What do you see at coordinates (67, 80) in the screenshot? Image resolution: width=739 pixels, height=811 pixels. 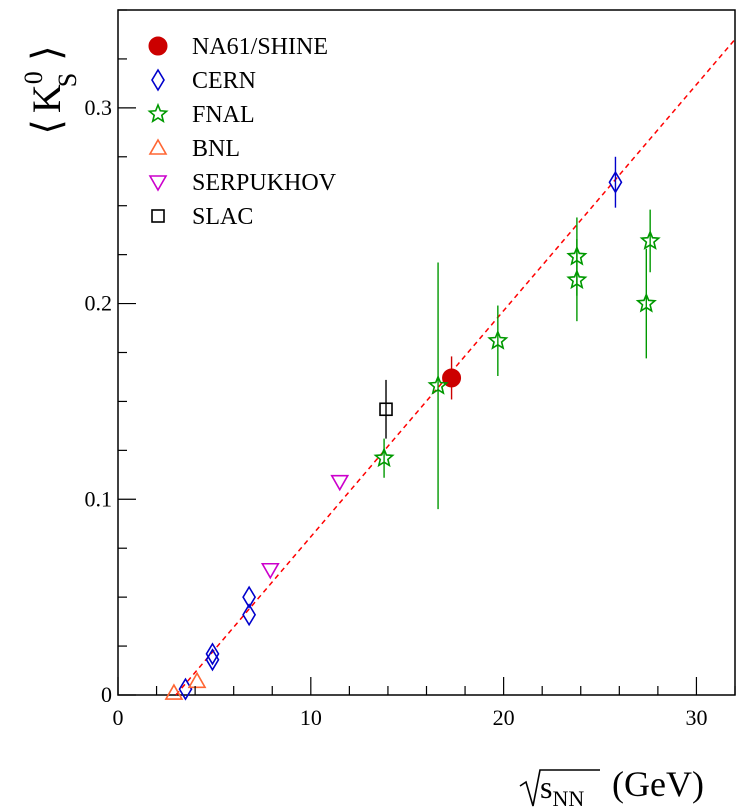 I see `y-axis-title-sub: S` at bounding box center [67, 80].